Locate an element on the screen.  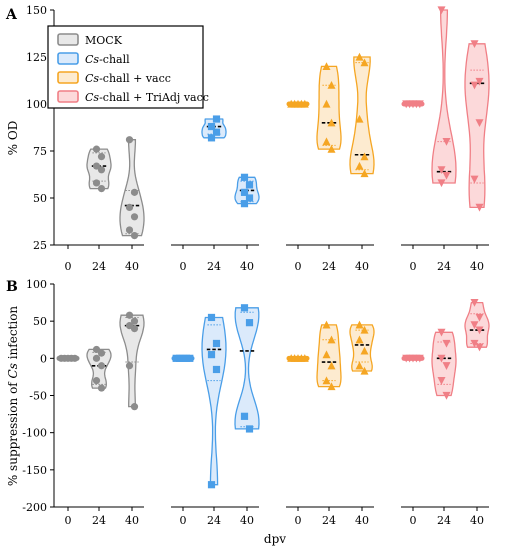
y-axis-label-b-italic: Cs is located at coordinates (13, 370).